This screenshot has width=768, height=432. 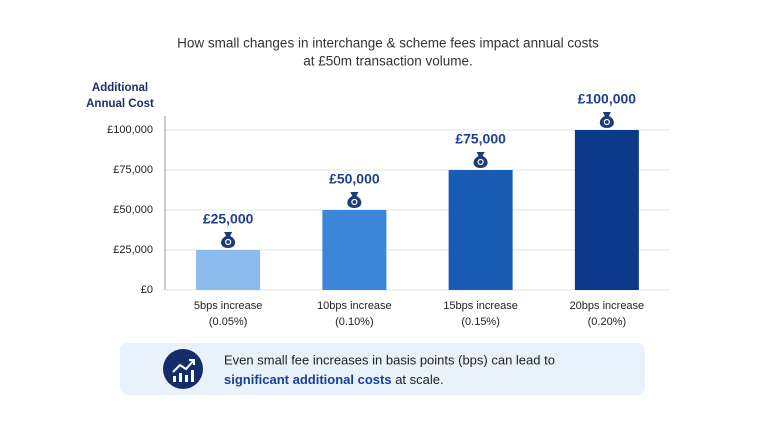 What do you see at coordinates (354, 322) in the screenshot?
I see `x-tick-label: (0.10%)` at bounding box center [354, 322].